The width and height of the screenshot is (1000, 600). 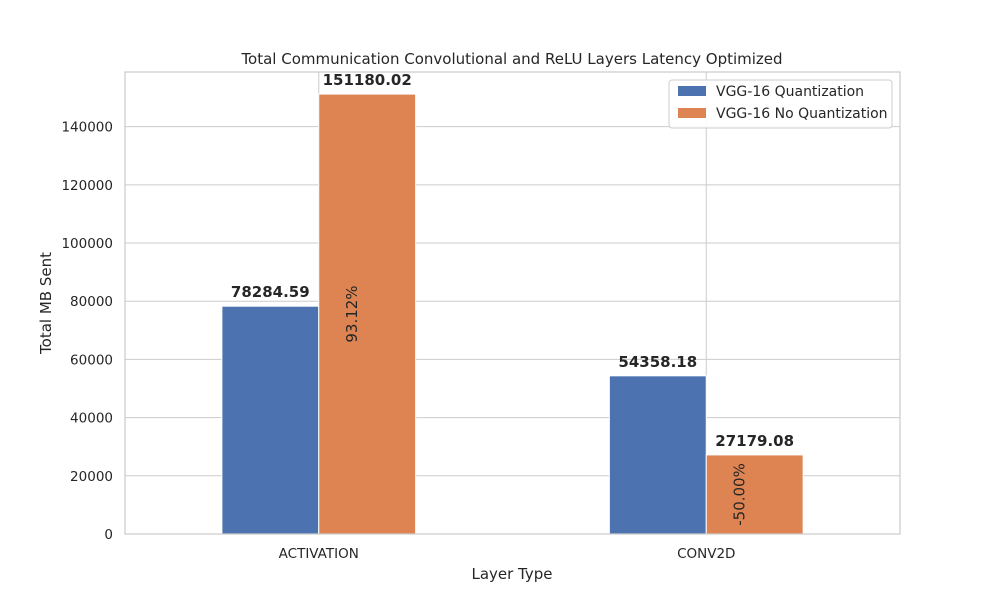 What do you see at coordinates (319, 554) in the screenshot?
I see `x-tick-label: ACTIVATION` at bounding box center [319, 554].